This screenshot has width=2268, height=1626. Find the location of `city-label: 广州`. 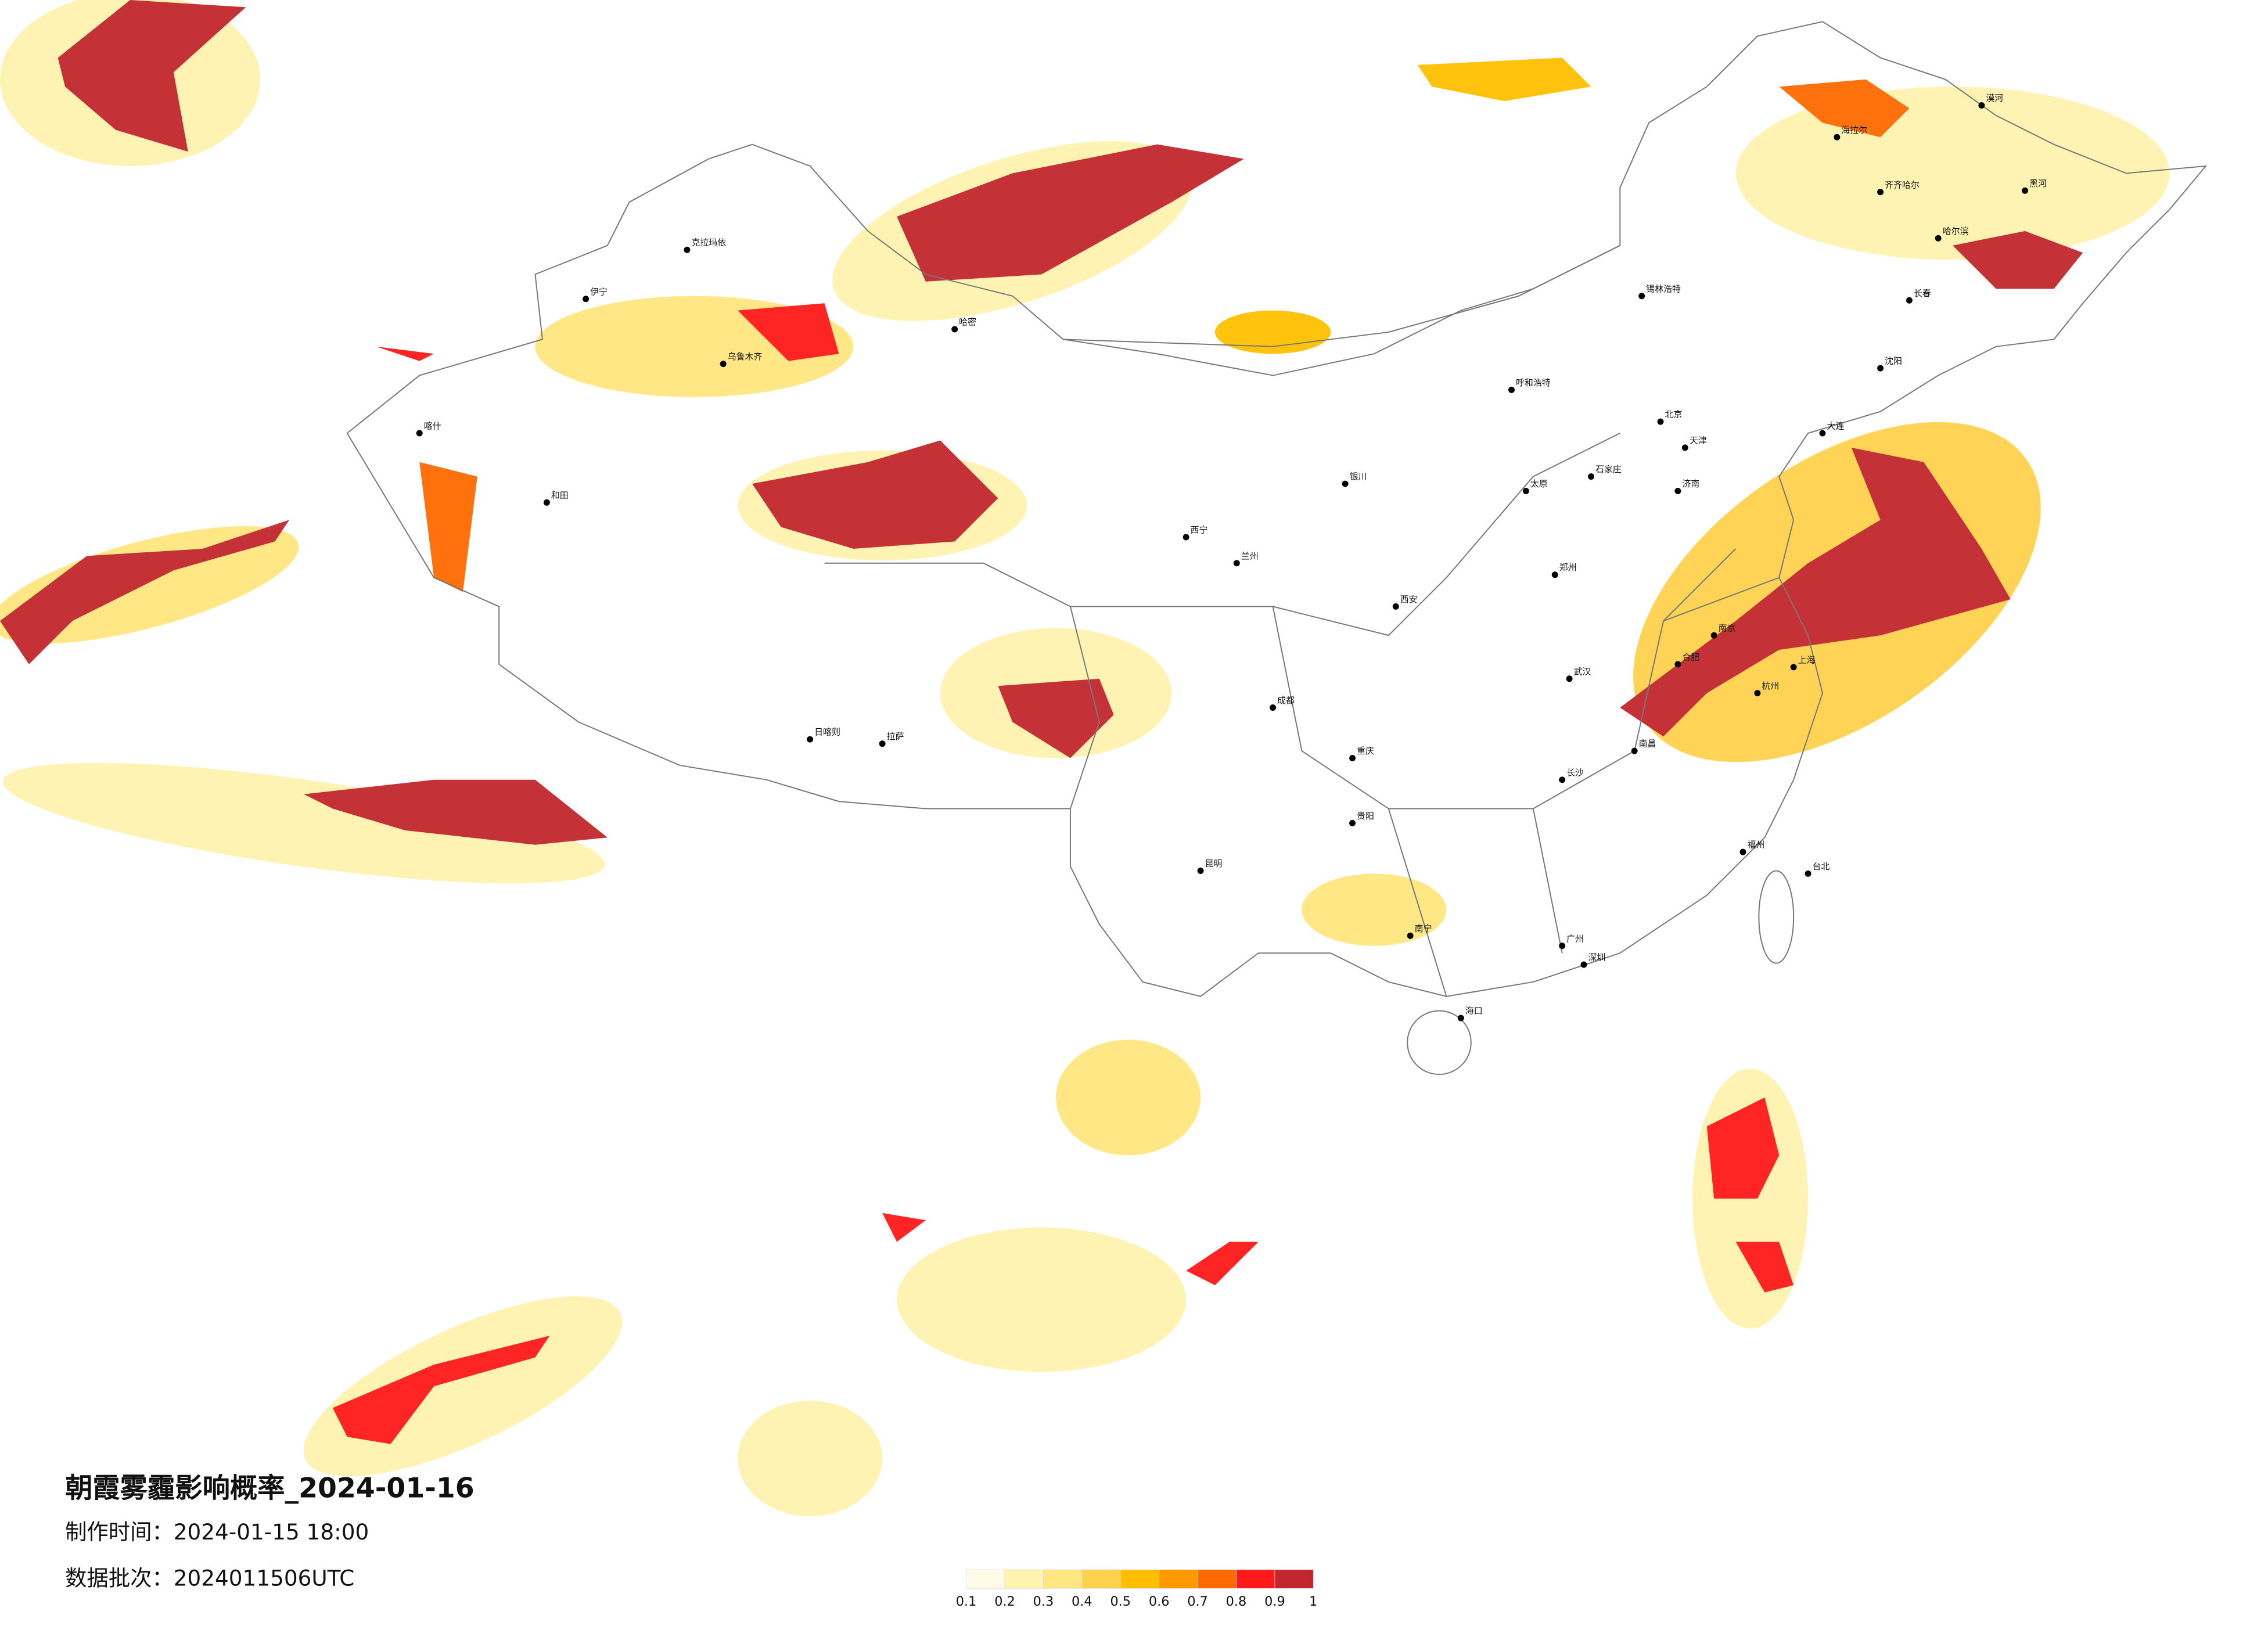

city-label: 广州 is located at coordinates (1575, 939).